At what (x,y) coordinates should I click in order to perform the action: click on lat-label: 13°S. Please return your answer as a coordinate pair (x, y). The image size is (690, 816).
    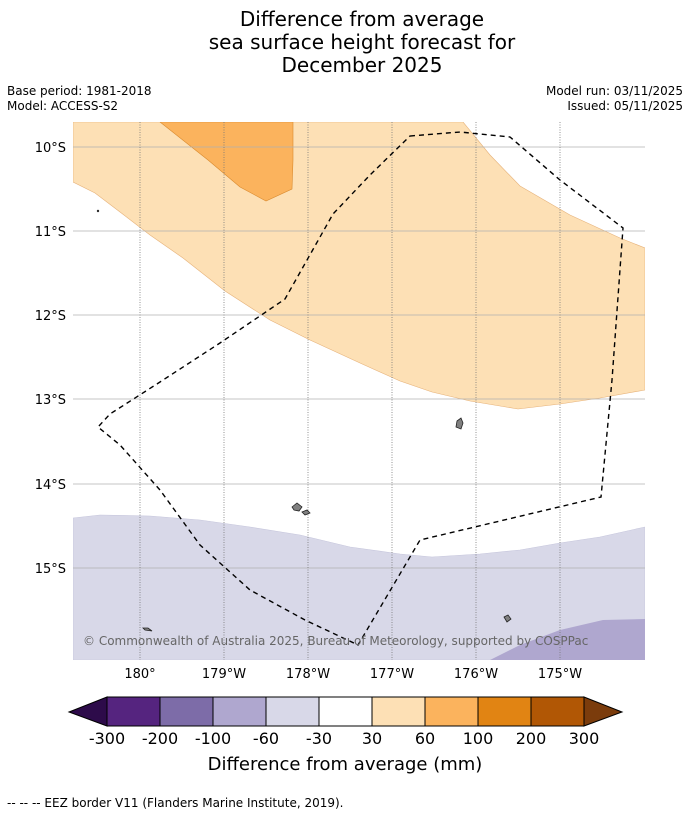
    Looking at the image, I should click on (50, 400).